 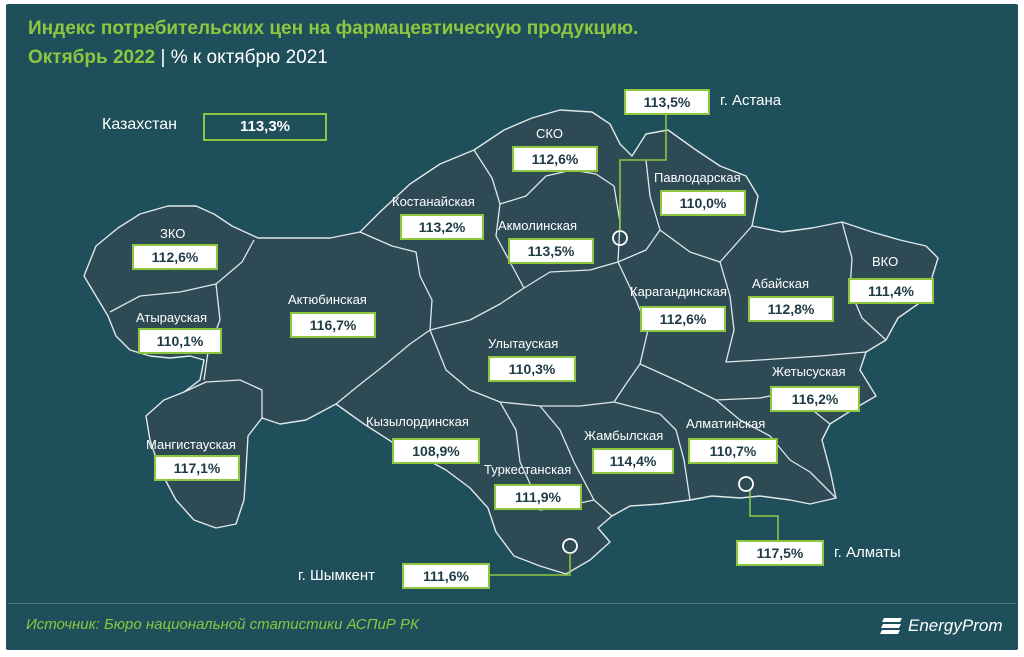 I want to click on country-value: 113,3%, so click(x=265, y=127).